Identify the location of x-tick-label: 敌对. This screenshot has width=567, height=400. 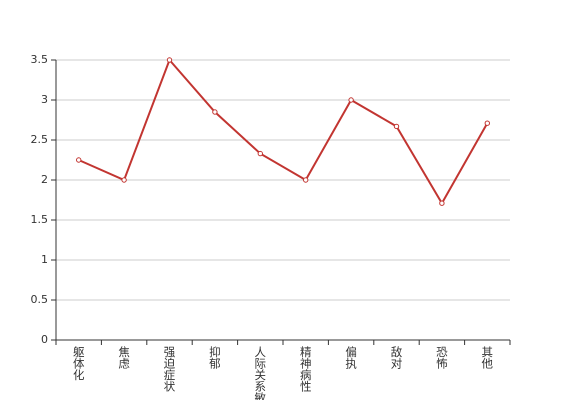
(397, 357).